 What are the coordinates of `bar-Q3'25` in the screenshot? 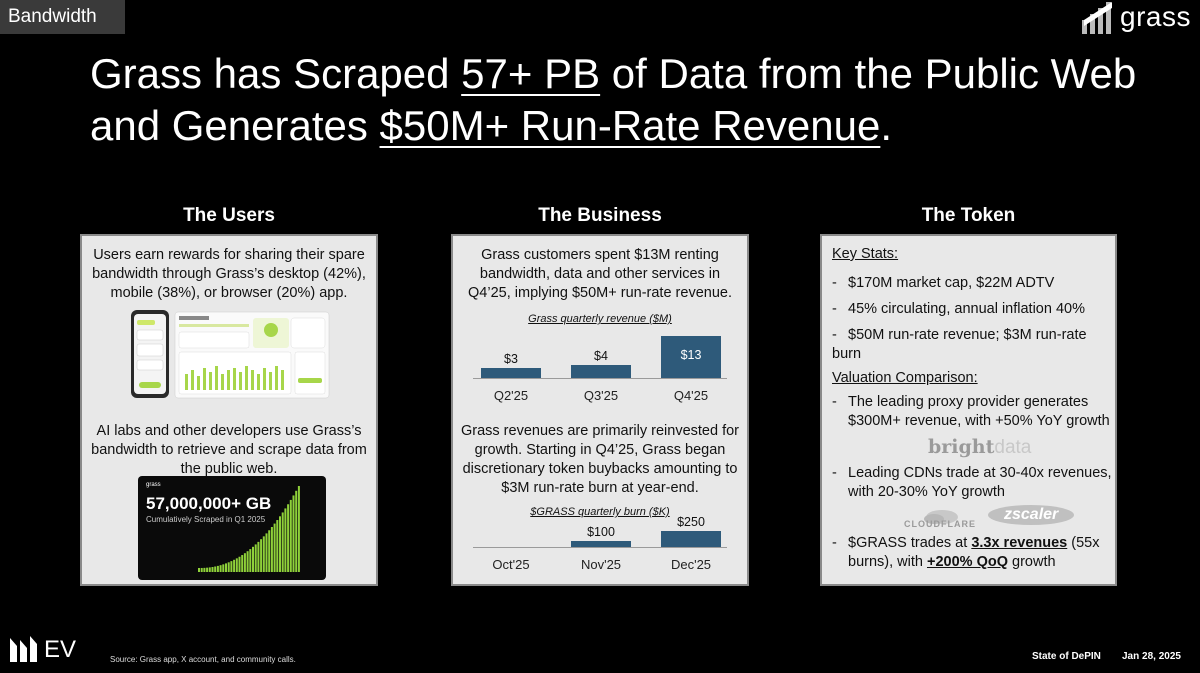 It's located at (601, 371).